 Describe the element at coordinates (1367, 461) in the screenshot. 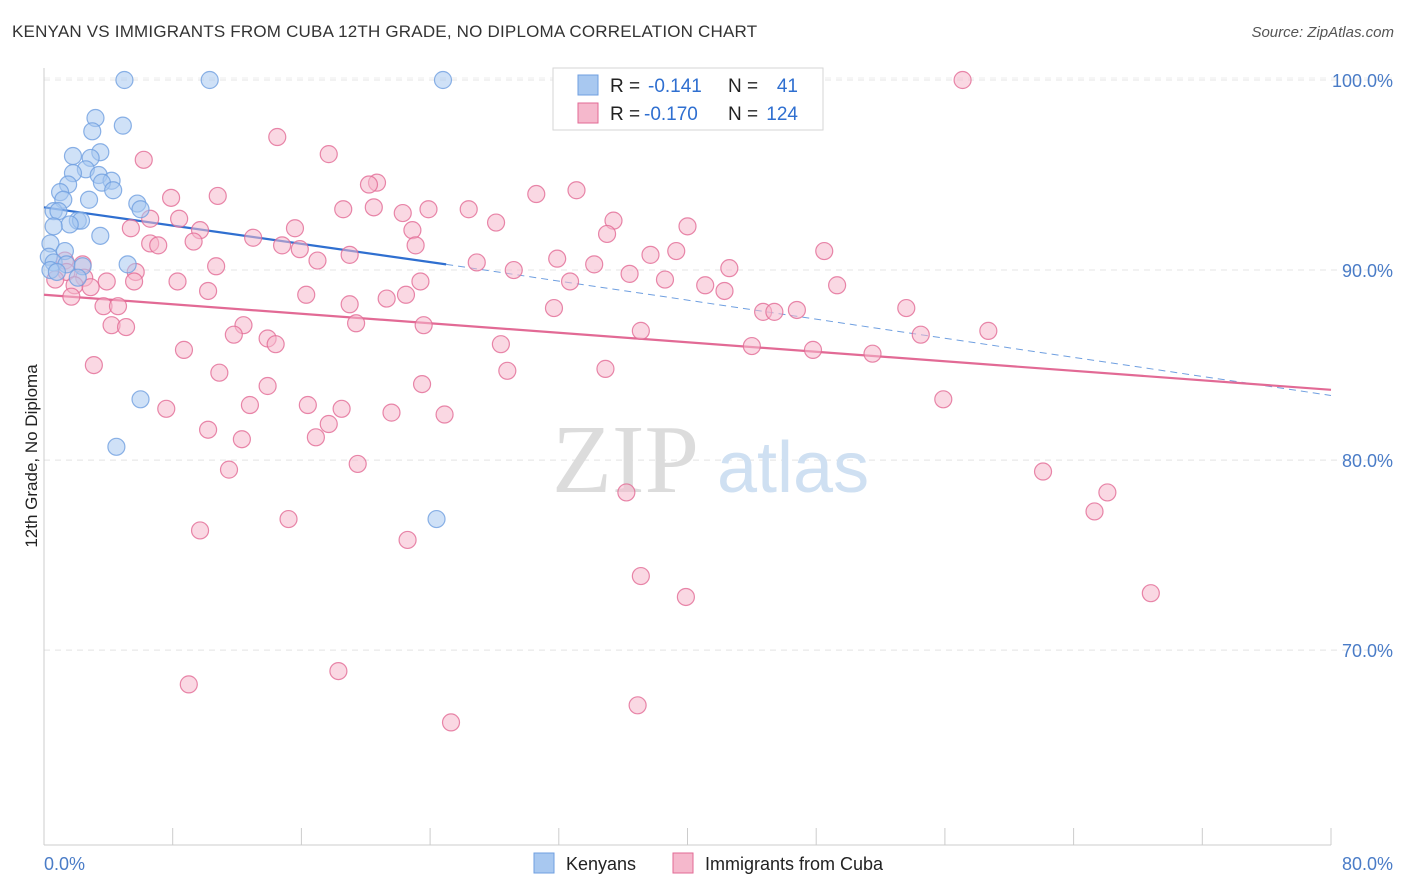

I see `y-tick-label: 80.0%` at that location.